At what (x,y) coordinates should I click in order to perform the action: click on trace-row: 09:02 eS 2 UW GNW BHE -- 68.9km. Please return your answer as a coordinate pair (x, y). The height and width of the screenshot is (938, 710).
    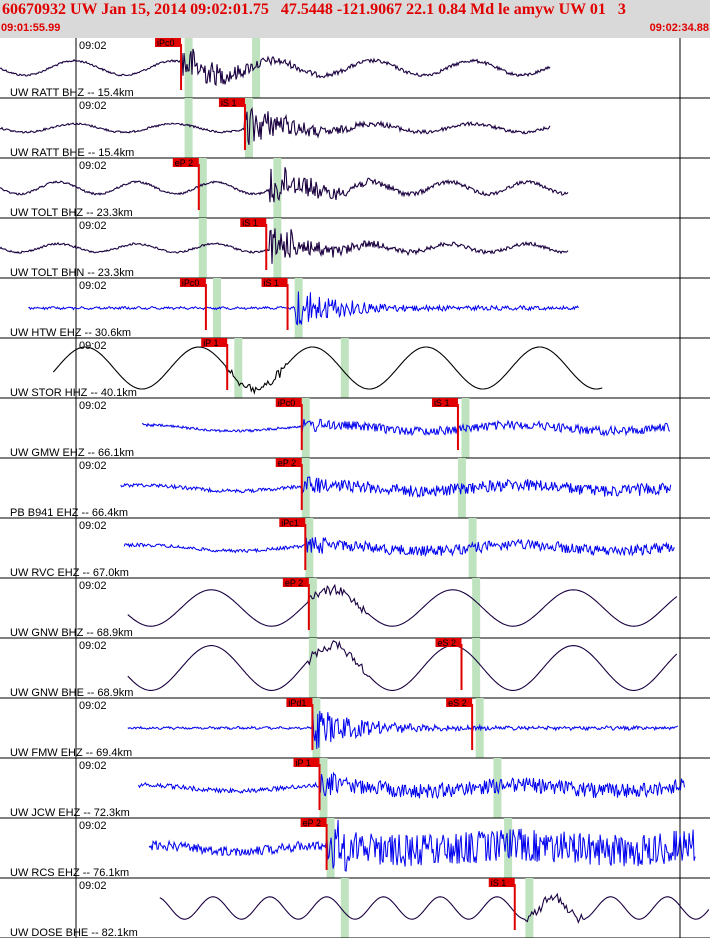
    Looking at the image, I should click on (355, 668).